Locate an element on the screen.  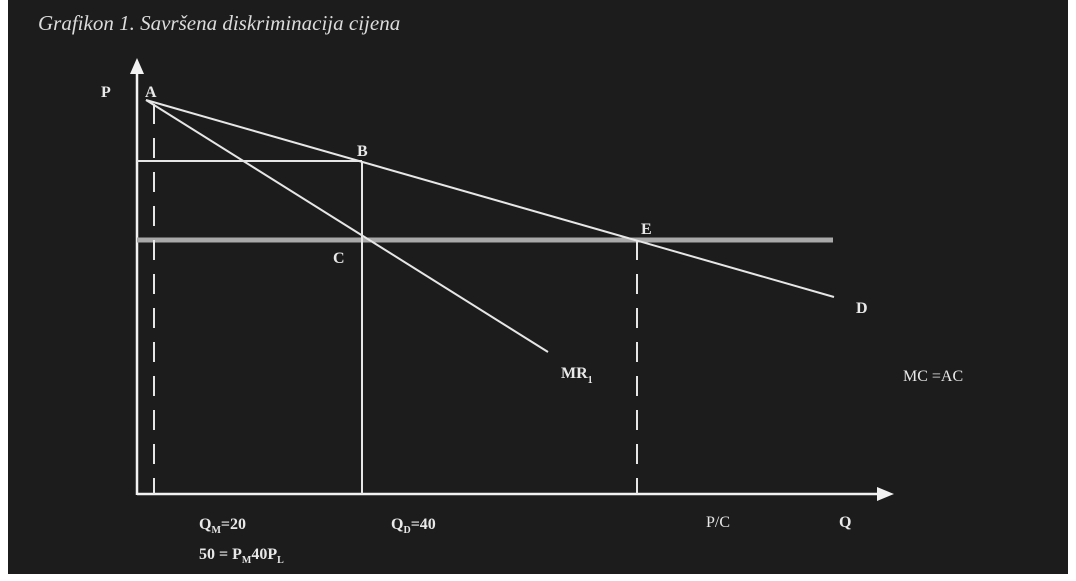
pc-label: P/C is located at coordinates (718, 522).